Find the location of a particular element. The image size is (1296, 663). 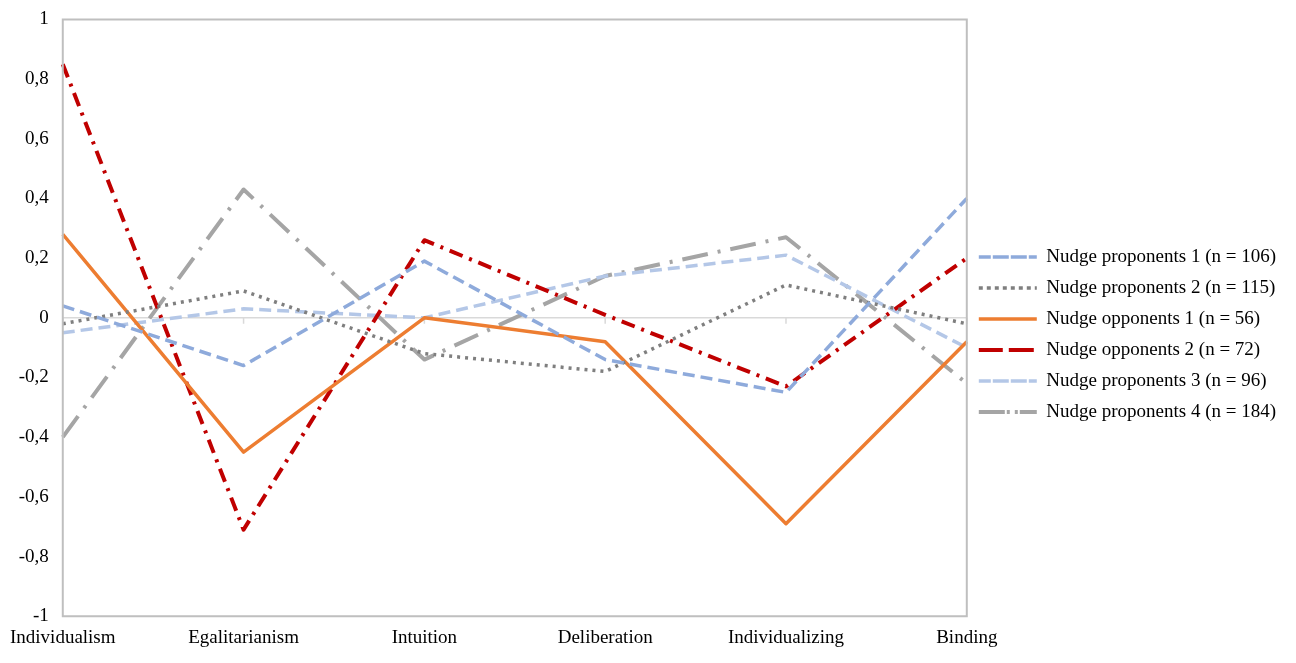

y-tick-label: -0,4 is located at coordinates (34, 436).